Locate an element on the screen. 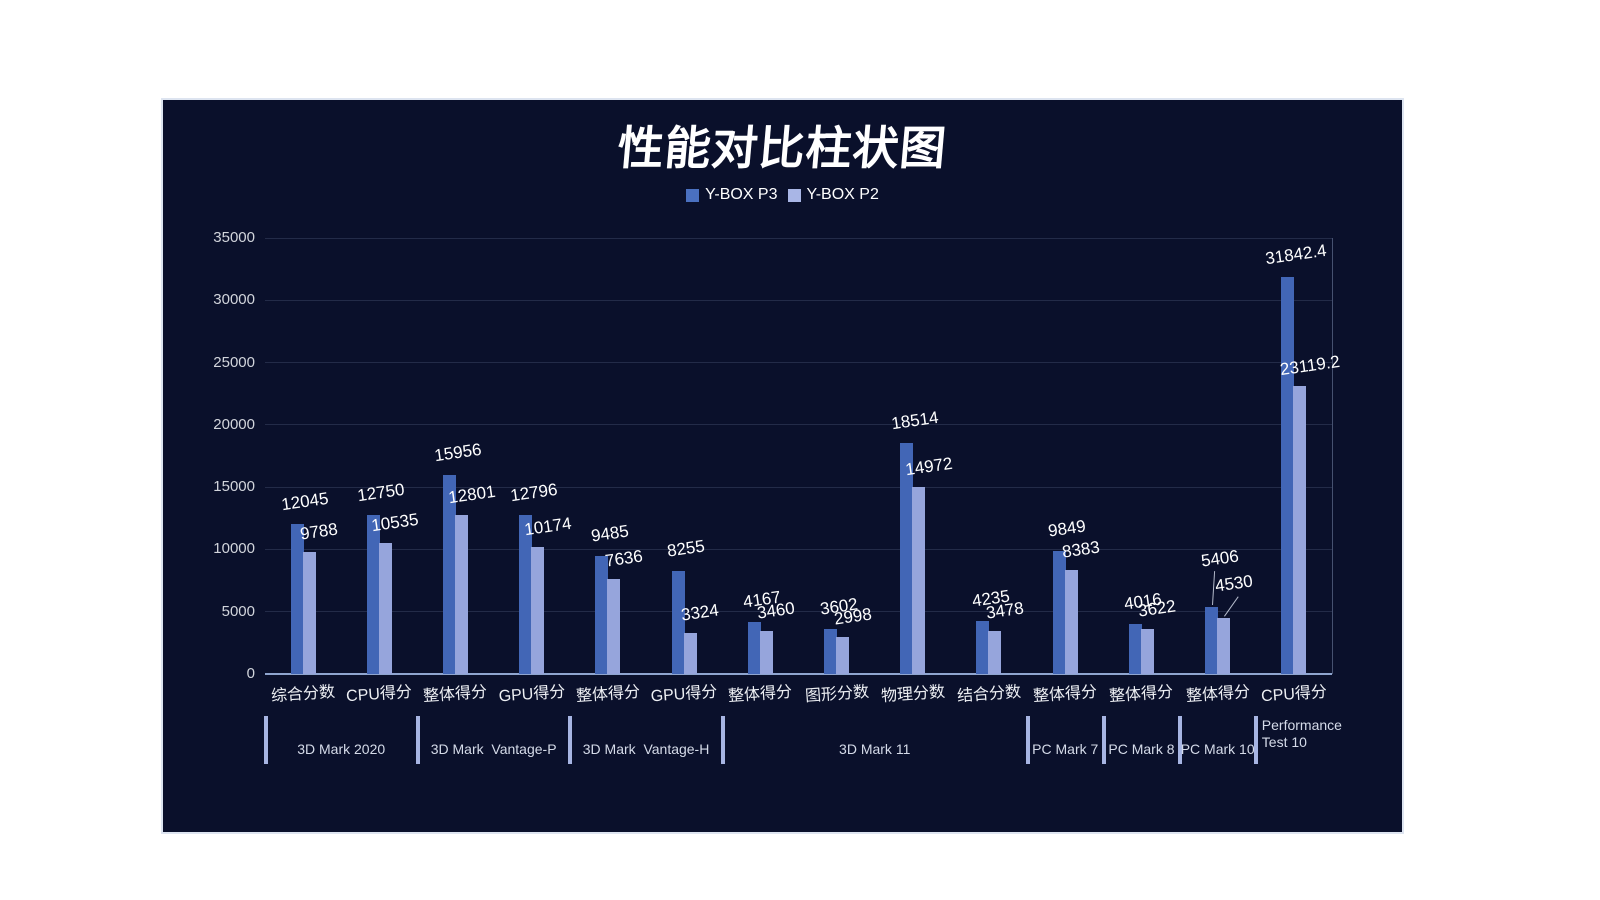  y-tick-label: 5000 is located at coordinates (238, 611).